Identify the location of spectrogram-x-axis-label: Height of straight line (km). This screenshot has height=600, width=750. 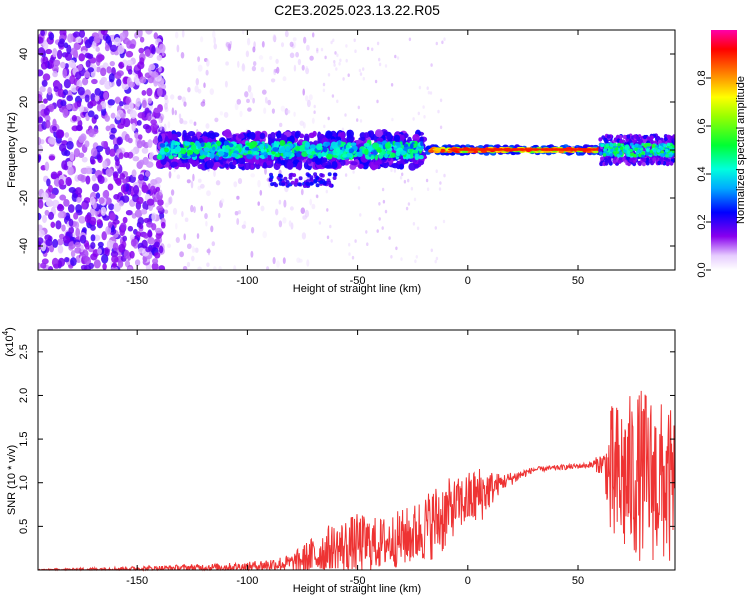
(357, 289).